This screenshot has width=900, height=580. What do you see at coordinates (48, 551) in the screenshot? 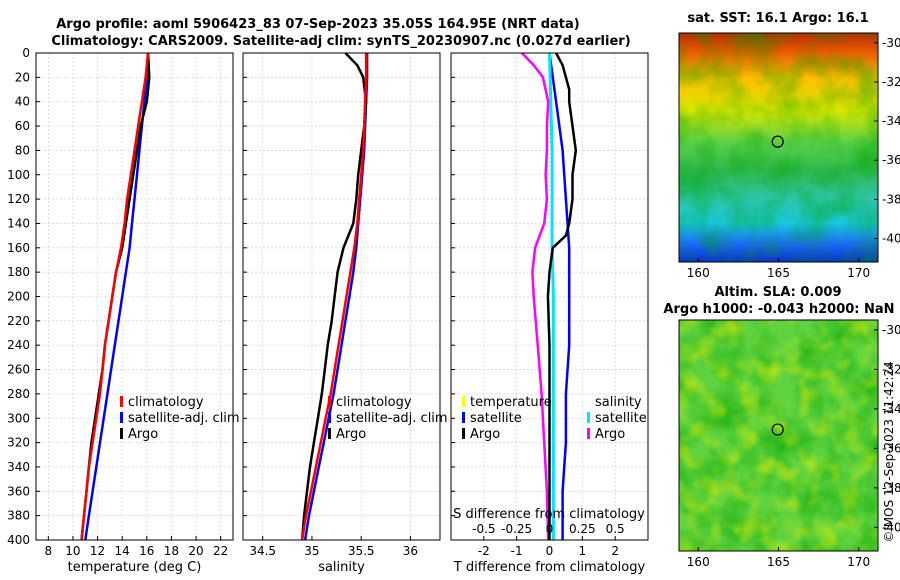
I see `x-tick-label: 8` at bounding box center [48, 551].